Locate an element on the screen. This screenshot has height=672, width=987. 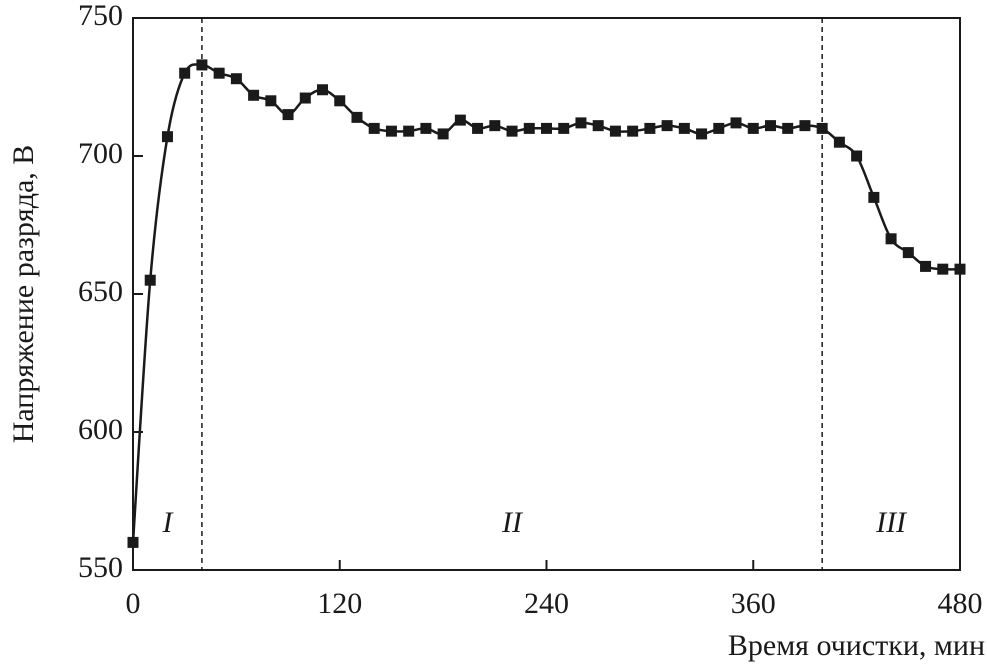
x-tick-label: 0 is located at coordinates (133, 603).